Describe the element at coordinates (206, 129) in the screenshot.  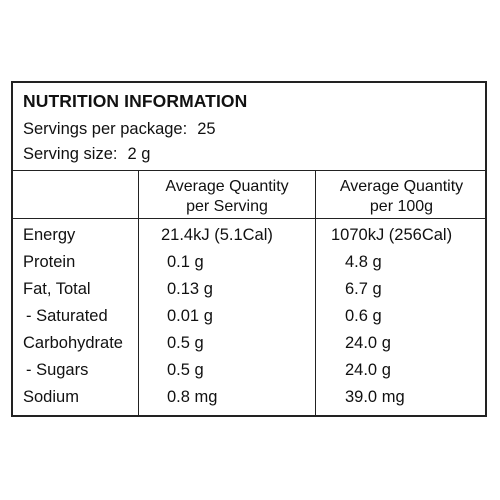
I see `servings-per-package-value: 25` at that location.